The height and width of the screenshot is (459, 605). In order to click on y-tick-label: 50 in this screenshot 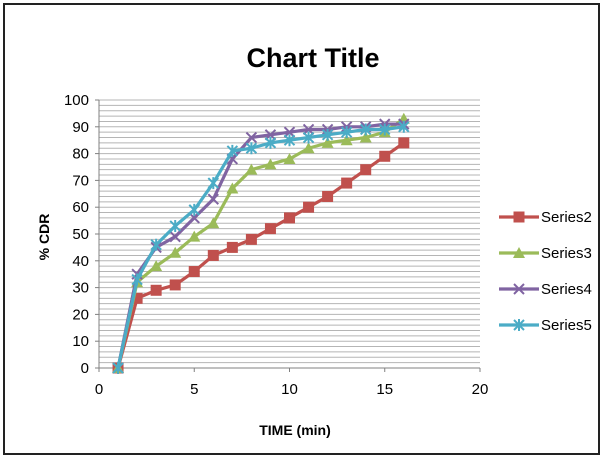, I will do `click(80, 234)`.